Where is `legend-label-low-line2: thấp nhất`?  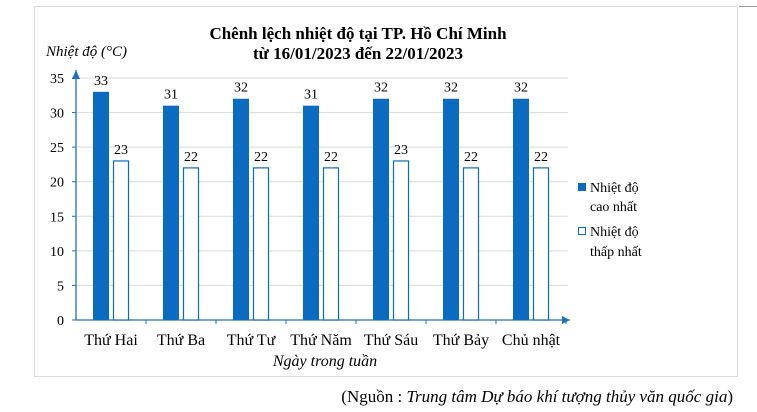
legend-label-low-line2: thấp nhất is located at coordinates (616, 252).